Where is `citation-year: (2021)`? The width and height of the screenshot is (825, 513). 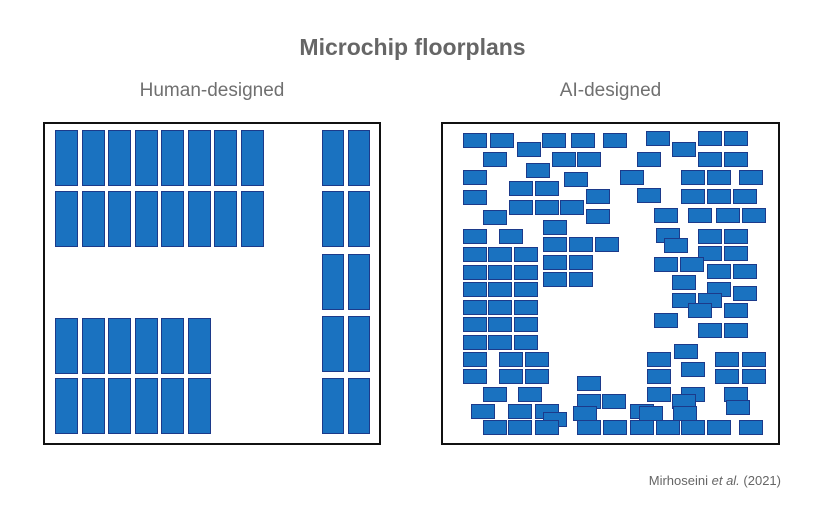
citation-year: (2021) is located at coordinates (760, 480).